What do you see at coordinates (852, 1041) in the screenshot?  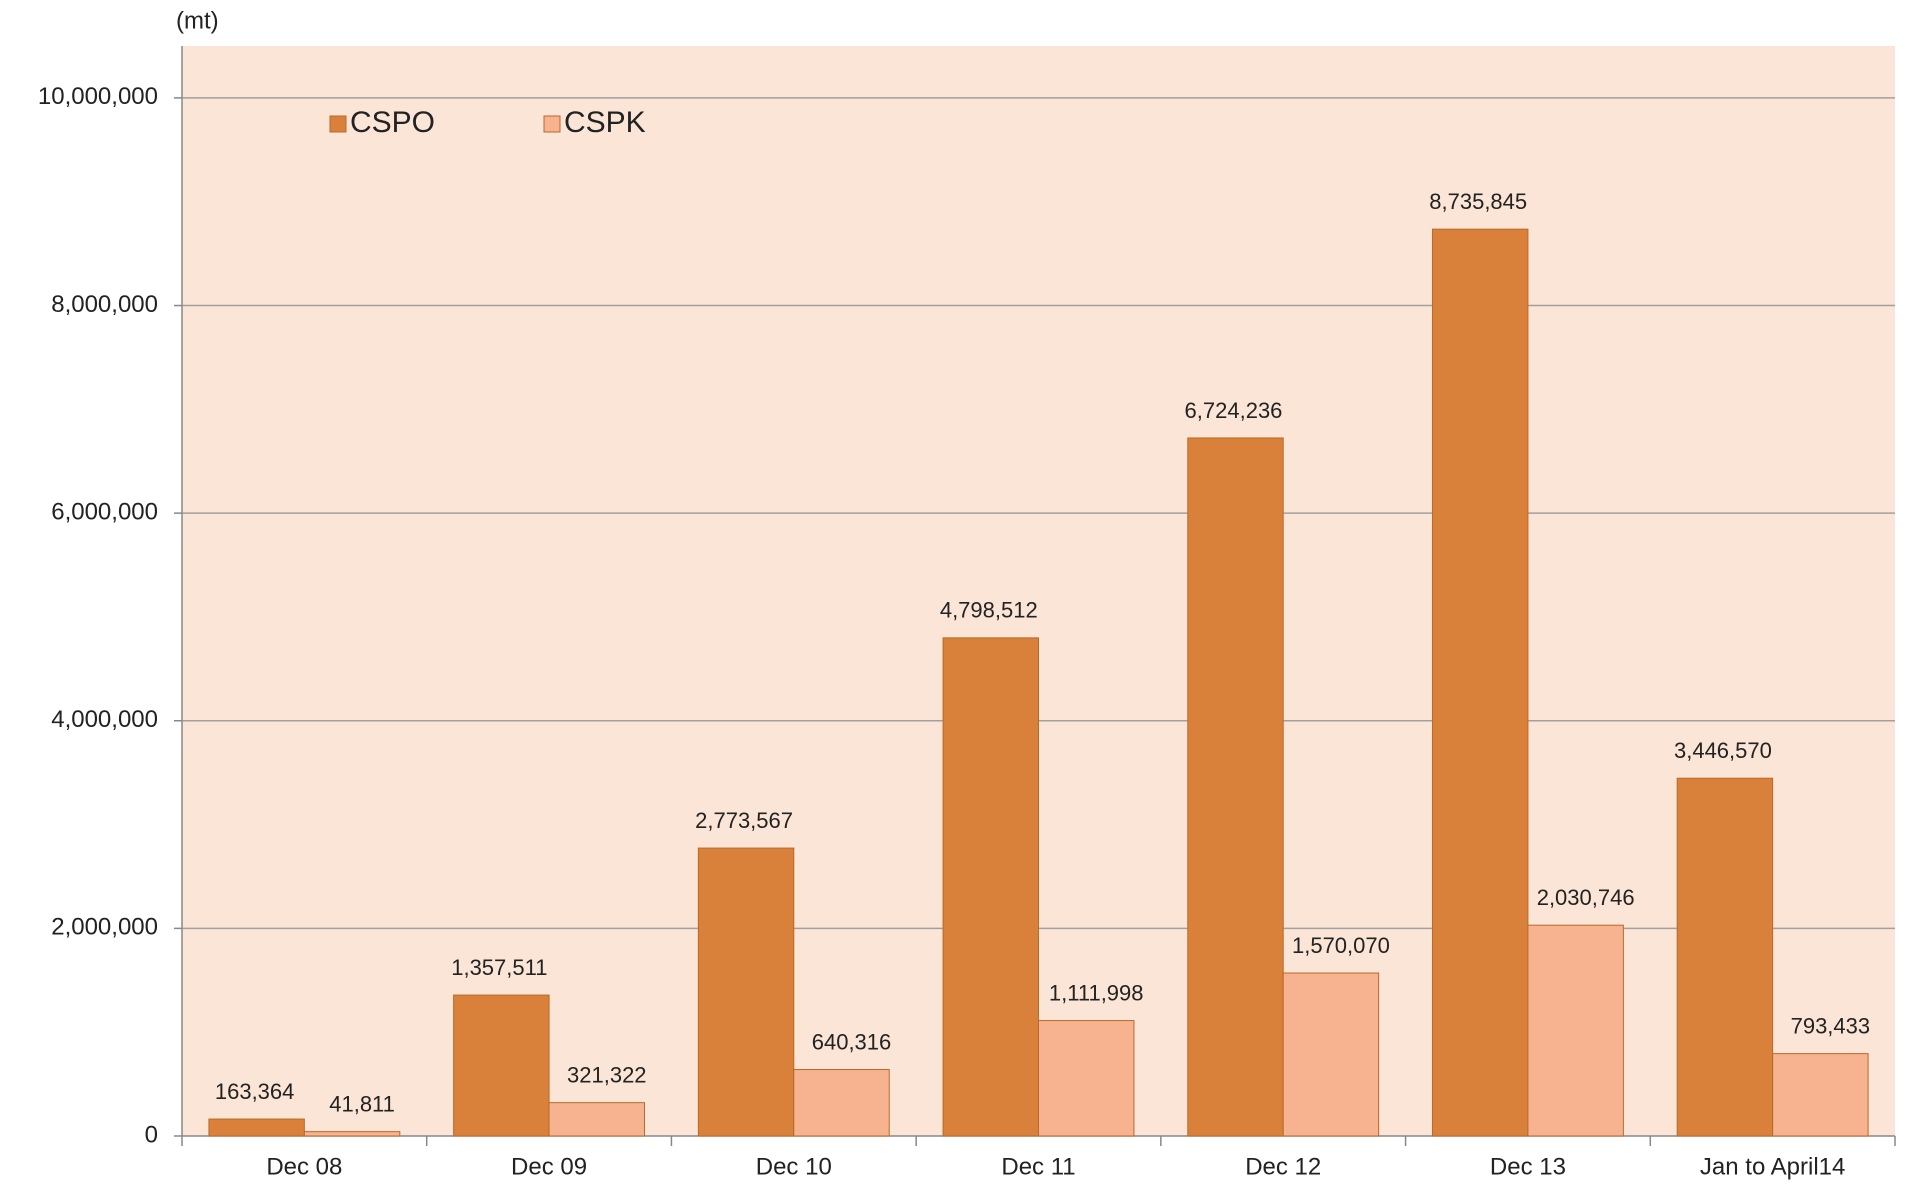 I see `data-label: 640,316` at bounding box center [852, 1041].